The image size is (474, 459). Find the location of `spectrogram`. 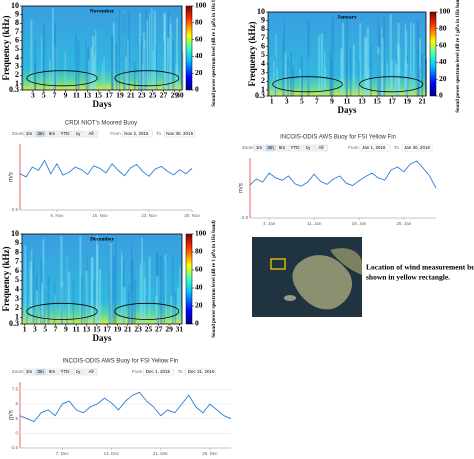

spectrogram is located at coordinates (102, 48).